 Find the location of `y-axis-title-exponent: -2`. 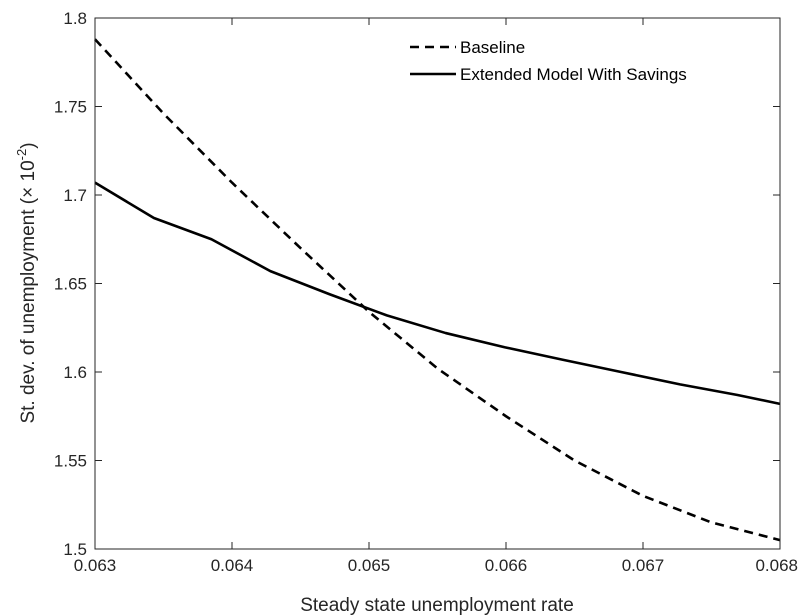

y-axis-title-exponent: -2 is located at coordinates (21, 155).